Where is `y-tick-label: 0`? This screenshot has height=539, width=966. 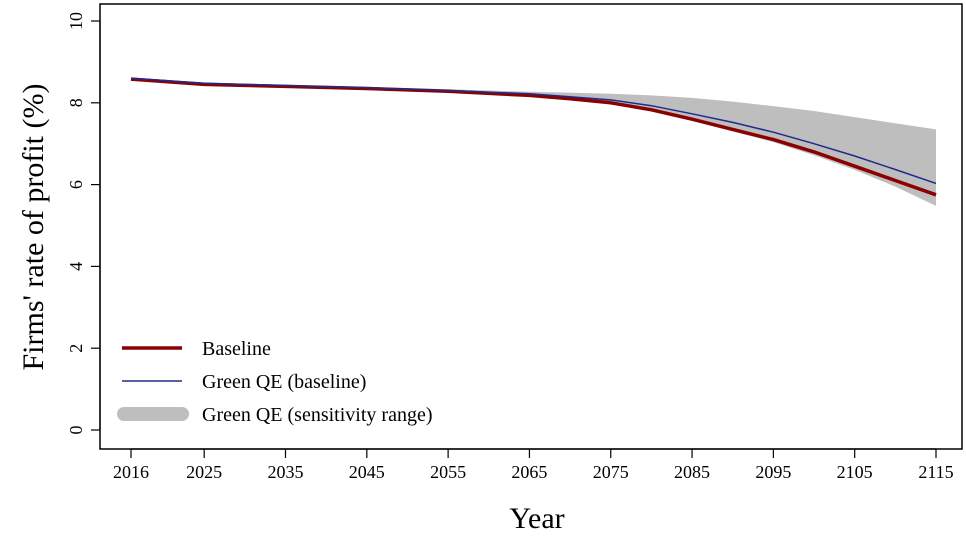
y-tick-label: 0 is located at coordinates (76, 430).